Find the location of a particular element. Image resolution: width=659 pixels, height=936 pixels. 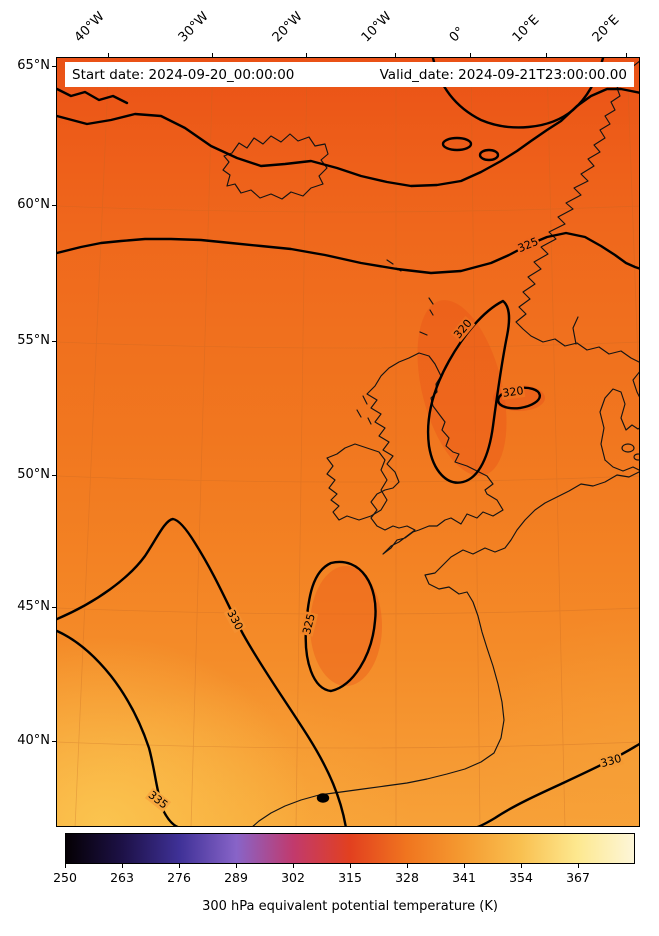

start-date-text: Start date: 2024-09-20_00:00:00 is located at coordinates (183, 74).